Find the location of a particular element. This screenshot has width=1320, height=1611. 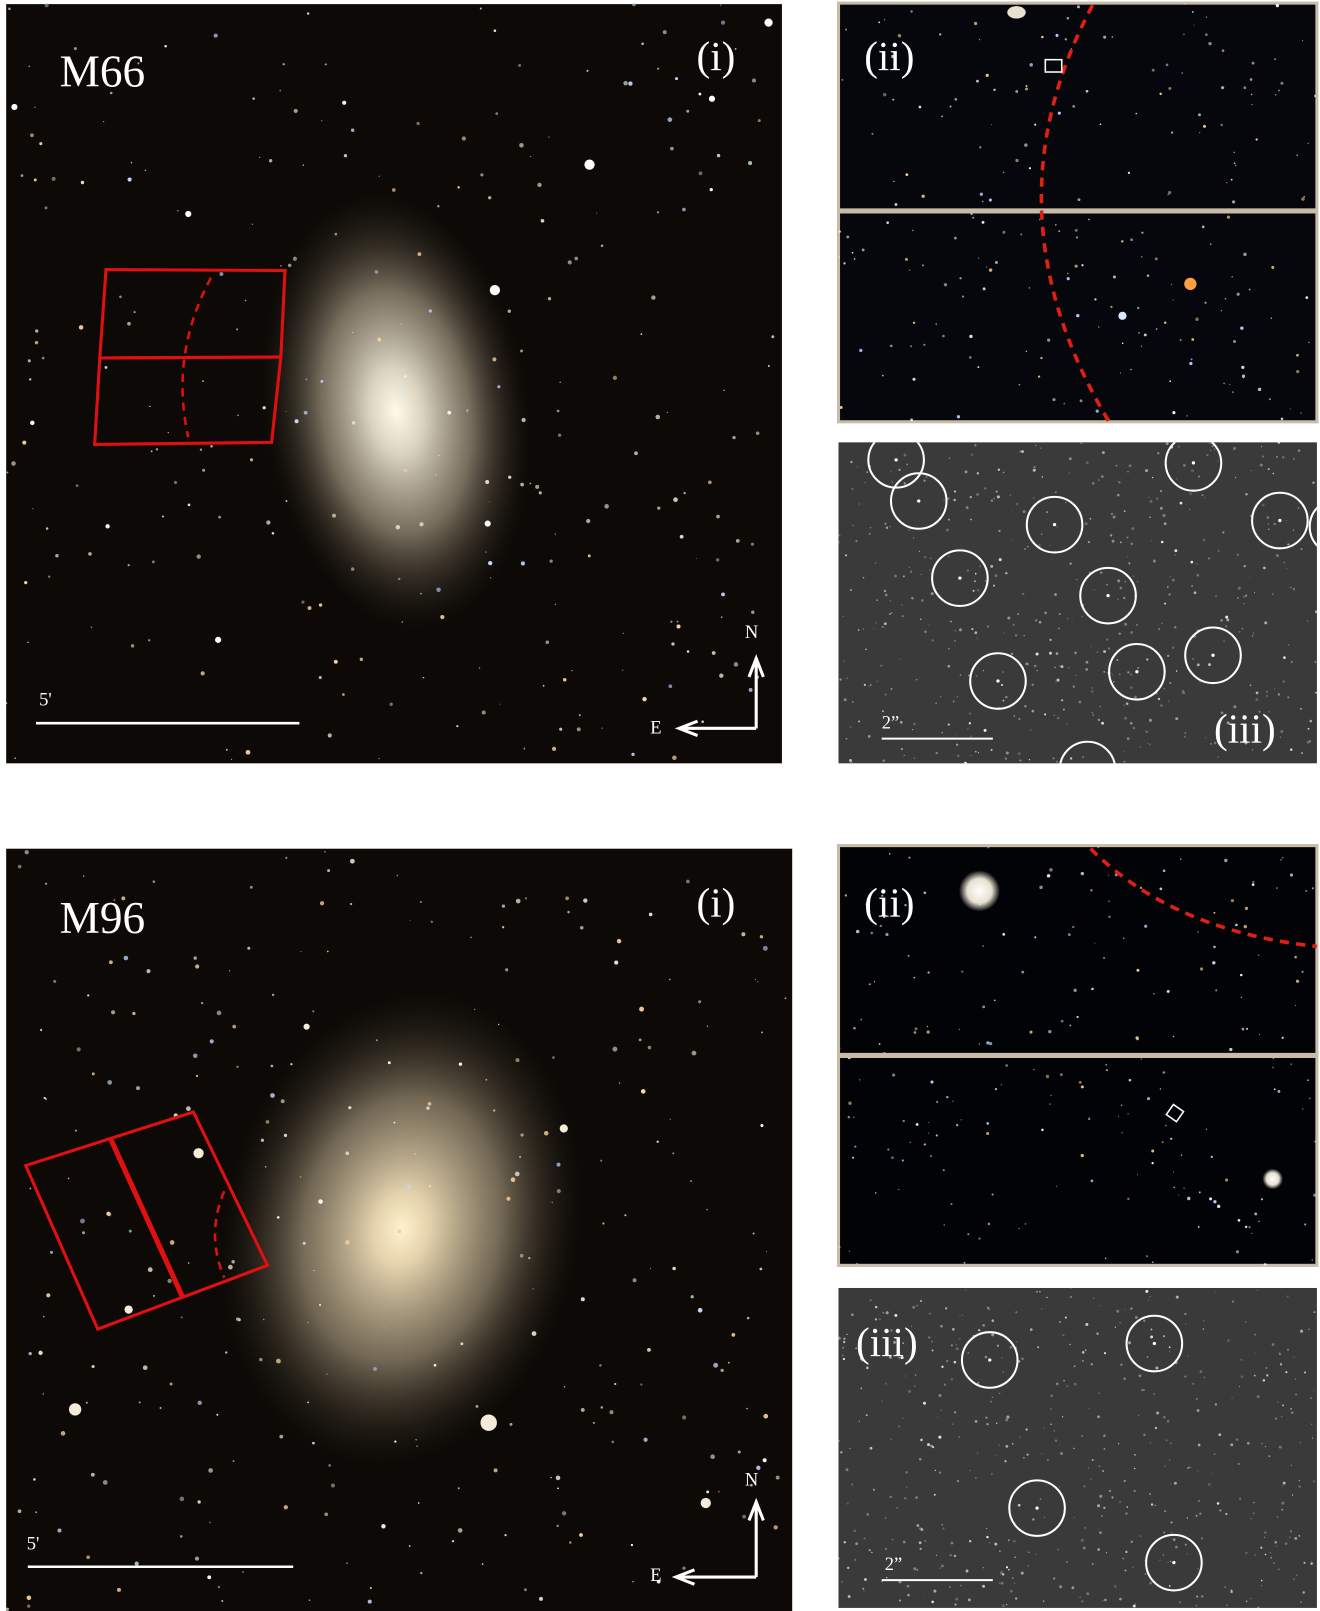

source-circle is located at coordinates (1087, 752).